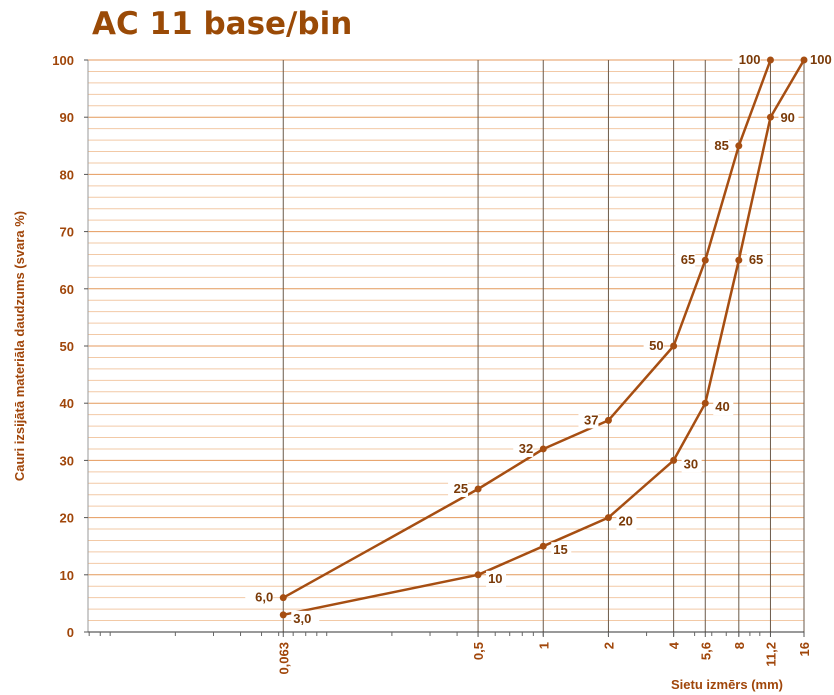  I want to click on y-tick-label: 10, so click(67, 575).